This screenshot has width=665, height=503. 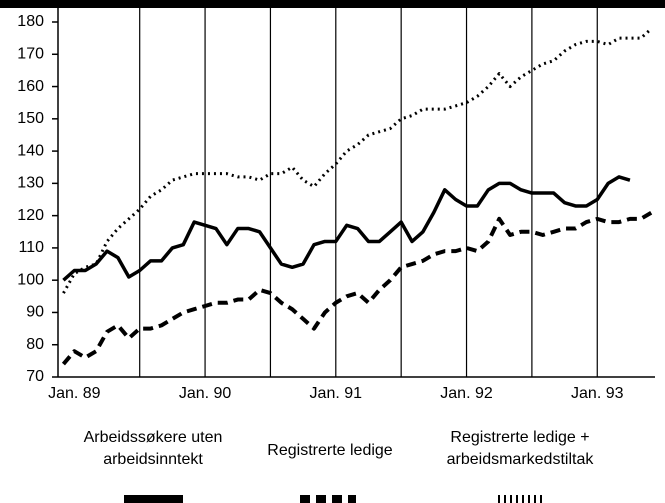 I want to click on y-tick-label: 120, so click(x=30, y=215).